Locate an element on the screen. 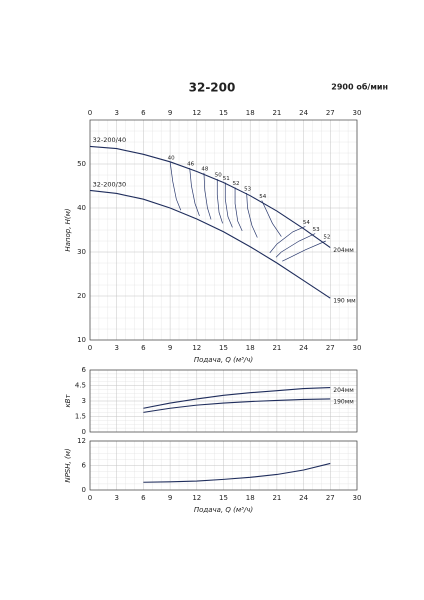 The height and width of the screenshot is (600, 424). efficiency-label: 48 is located at coordinates (204, 169).